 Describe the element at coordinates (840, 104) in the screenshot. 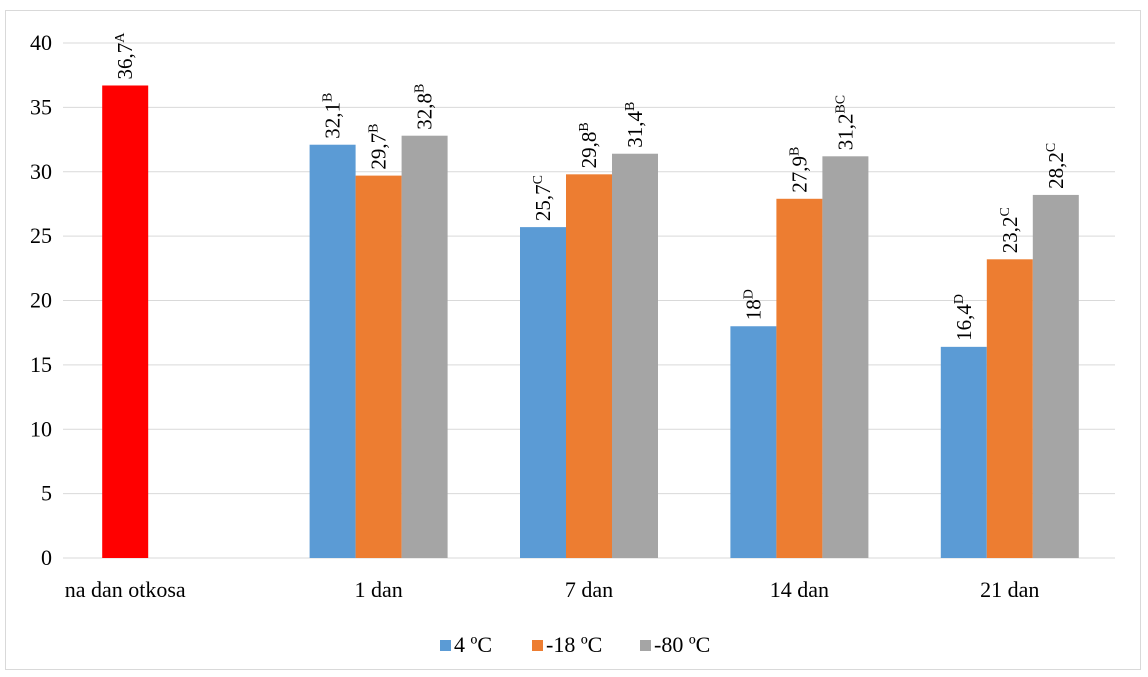

I see `data-label-letter: BC` at that location.